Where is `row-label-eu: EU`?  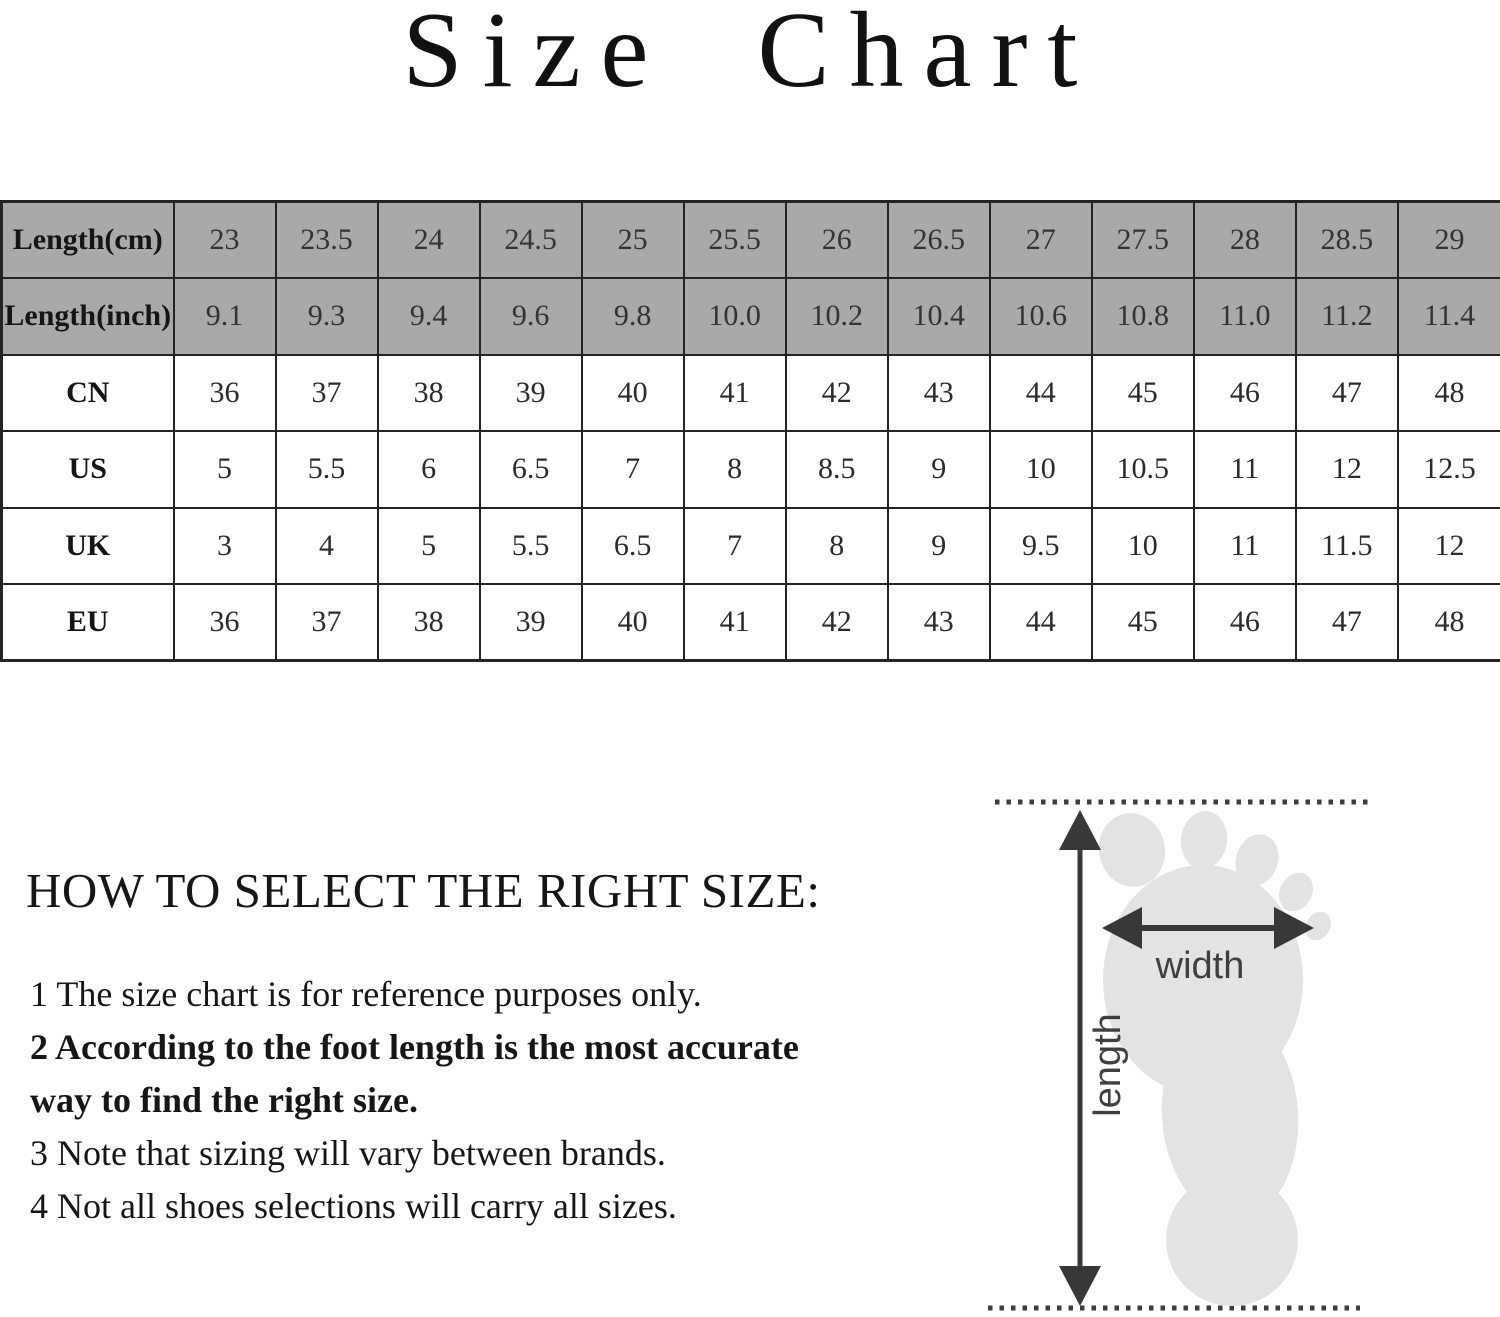 row-label-eu: EU is located at coordinates (87, 622).